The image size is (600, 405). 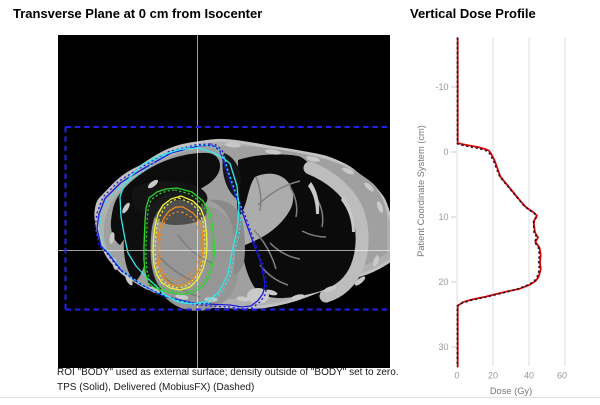 I want to click on svg-text: Dose (Gy), so click(x=511, y=391).